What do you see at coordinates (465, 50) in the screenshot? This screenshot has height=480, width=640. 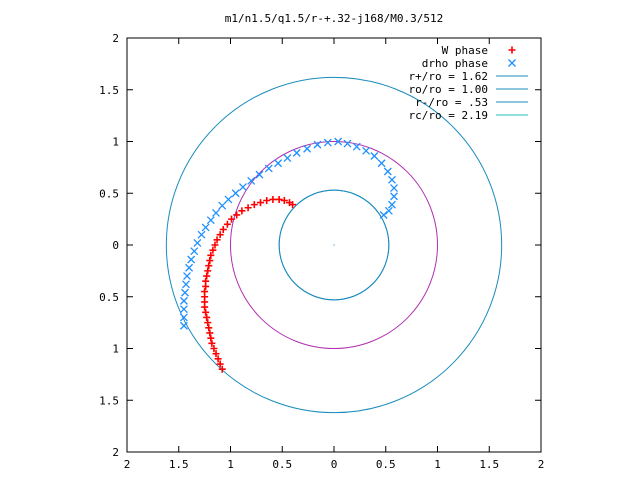 I see `legend-label: W phase` at bounding box center [465, 50].